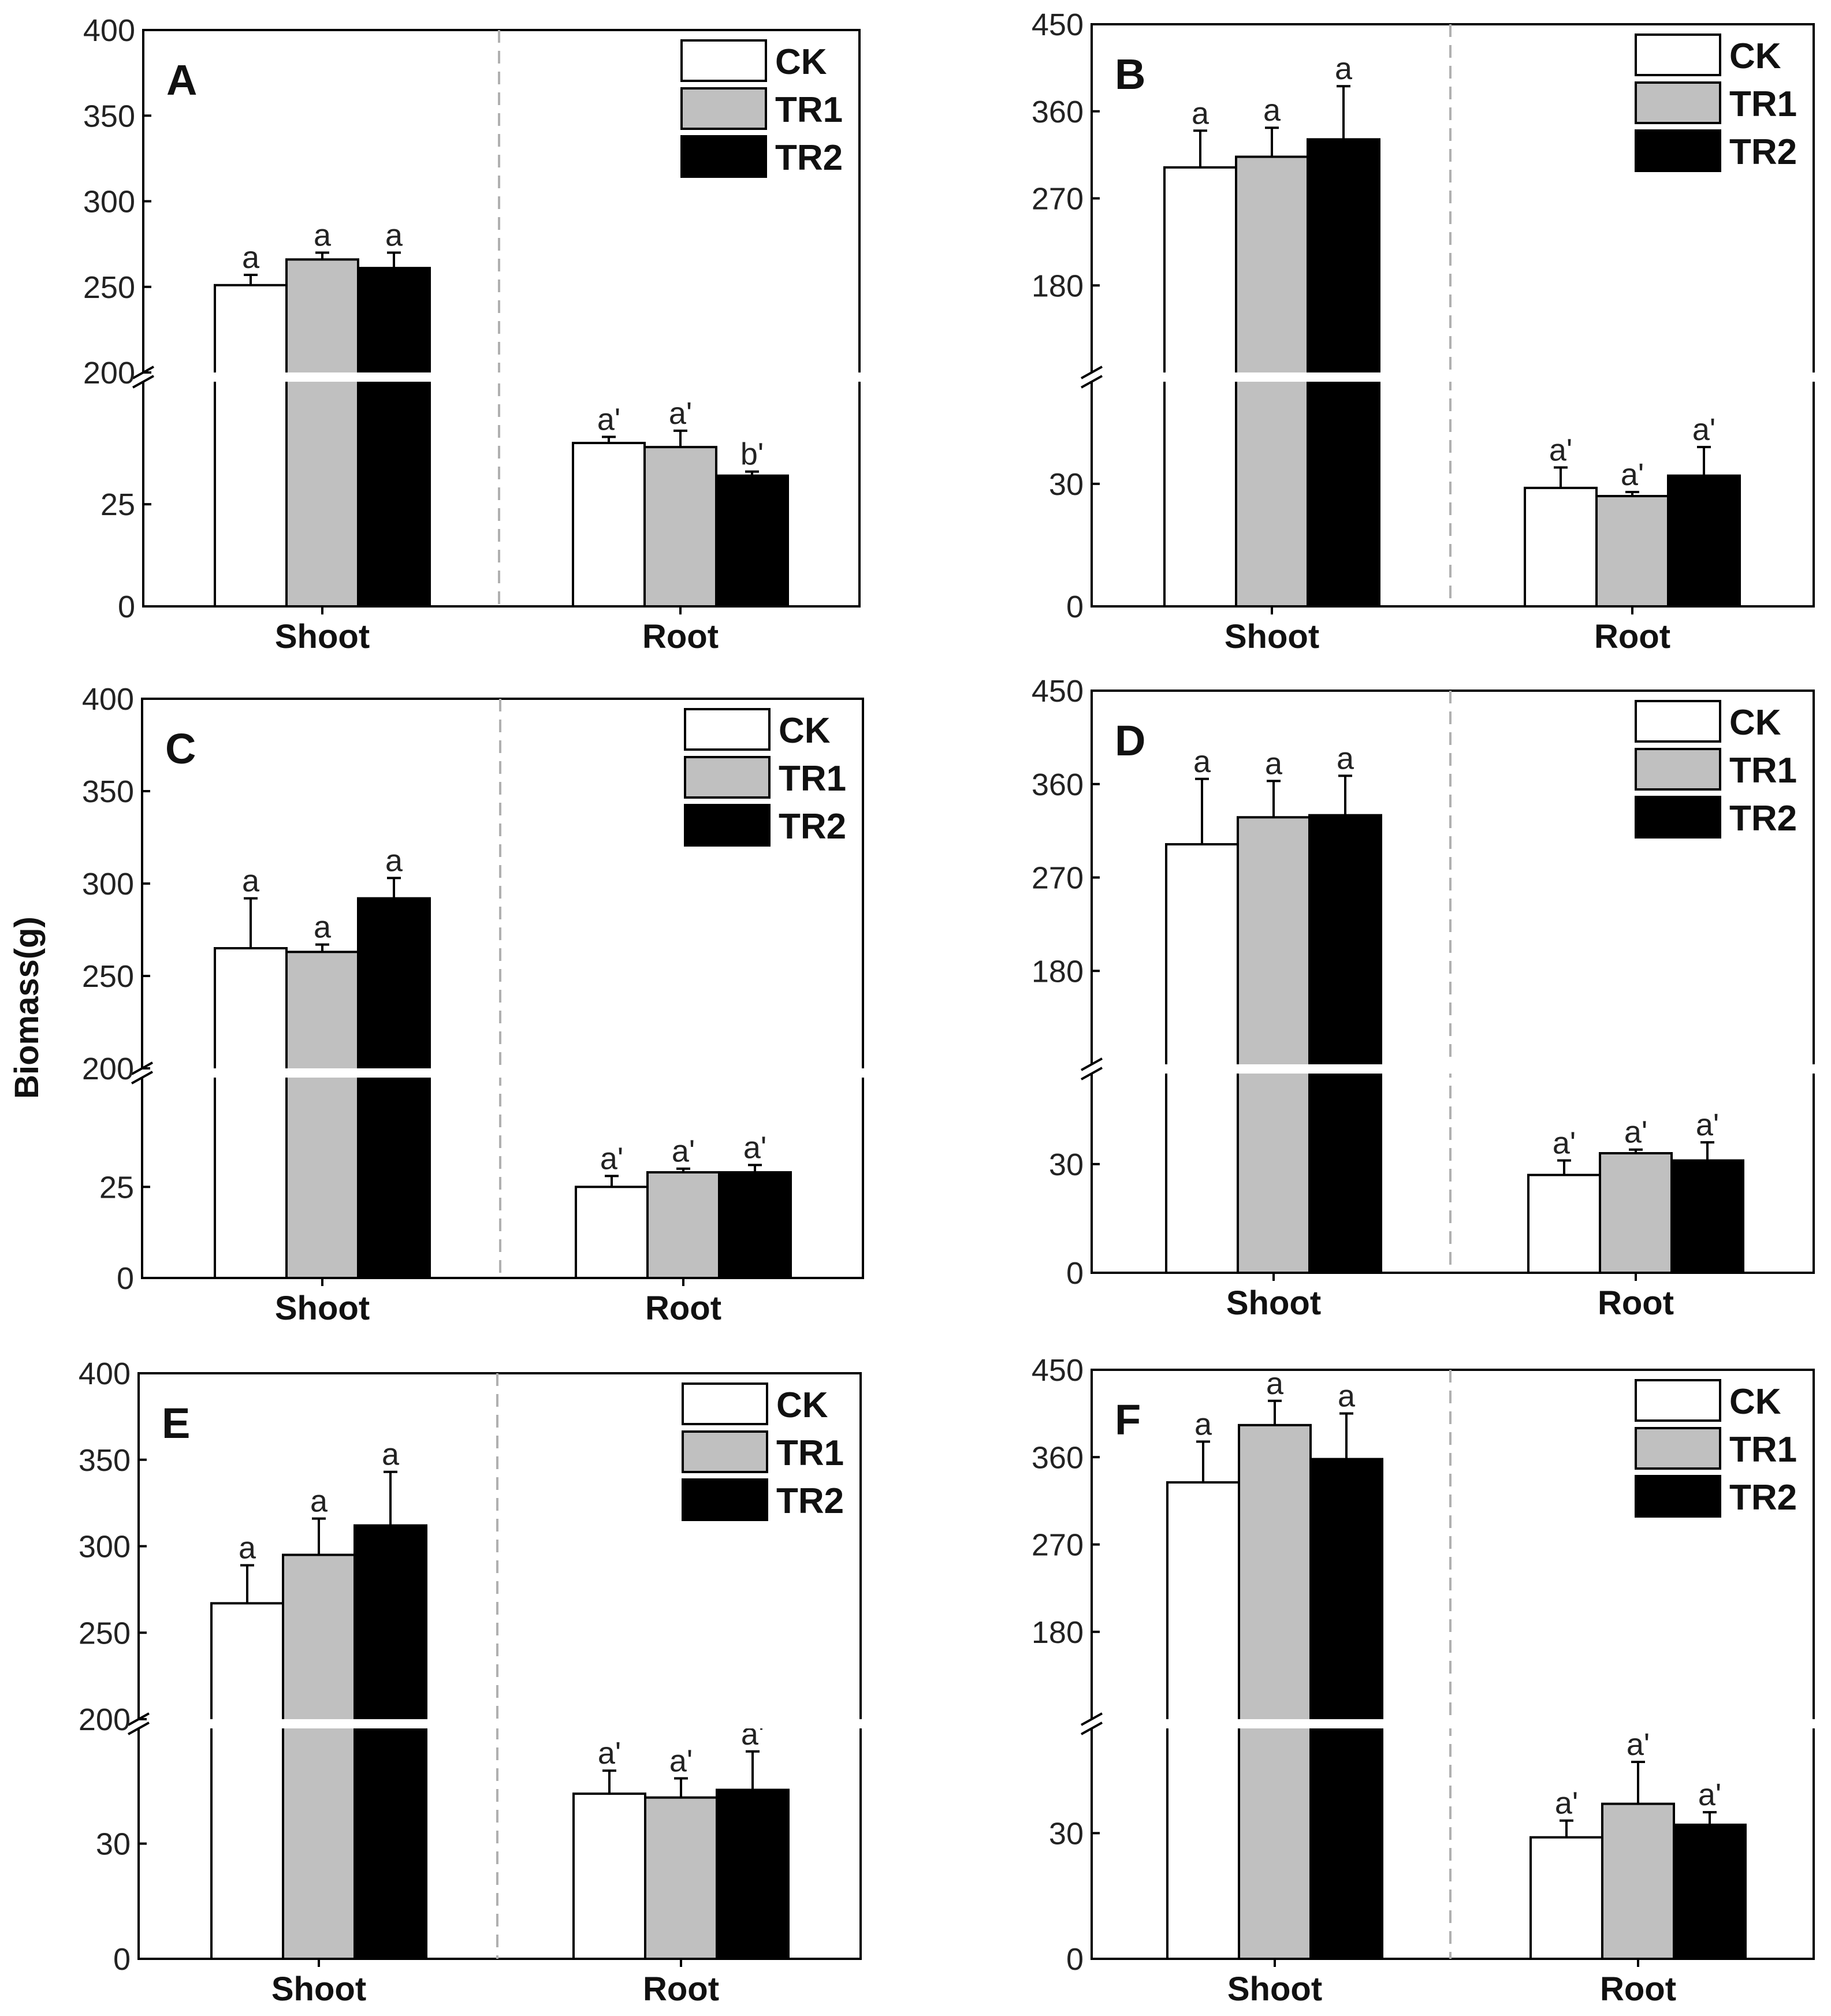  I want to click on bar-tr1-shoot, so click(322, 1115).